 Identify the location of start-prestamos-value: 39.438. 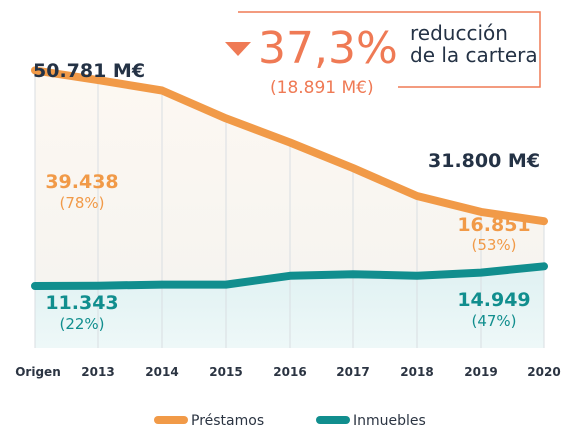
(81, 182).